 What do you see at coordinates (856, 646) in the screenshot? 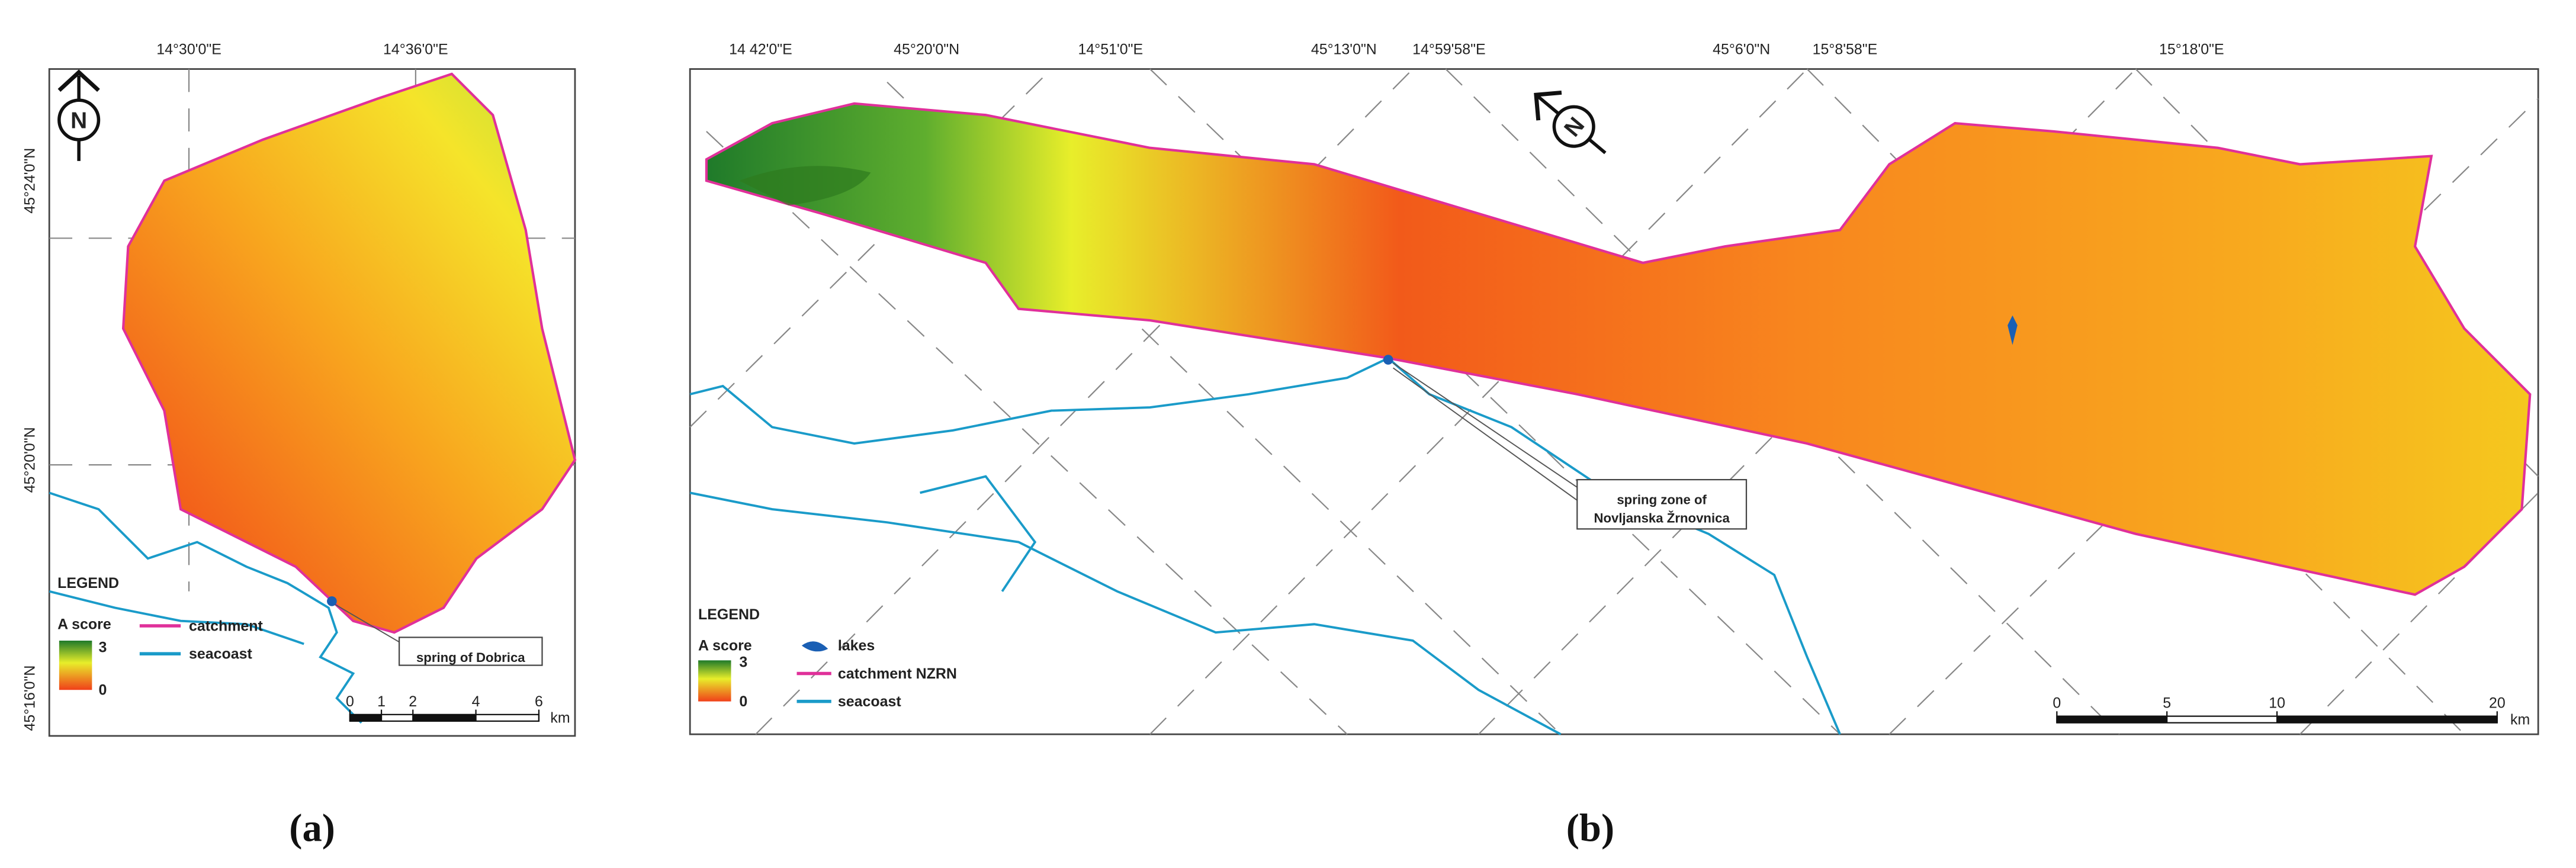
I see `legend-item: lakes` at bounding box center [856, 646].